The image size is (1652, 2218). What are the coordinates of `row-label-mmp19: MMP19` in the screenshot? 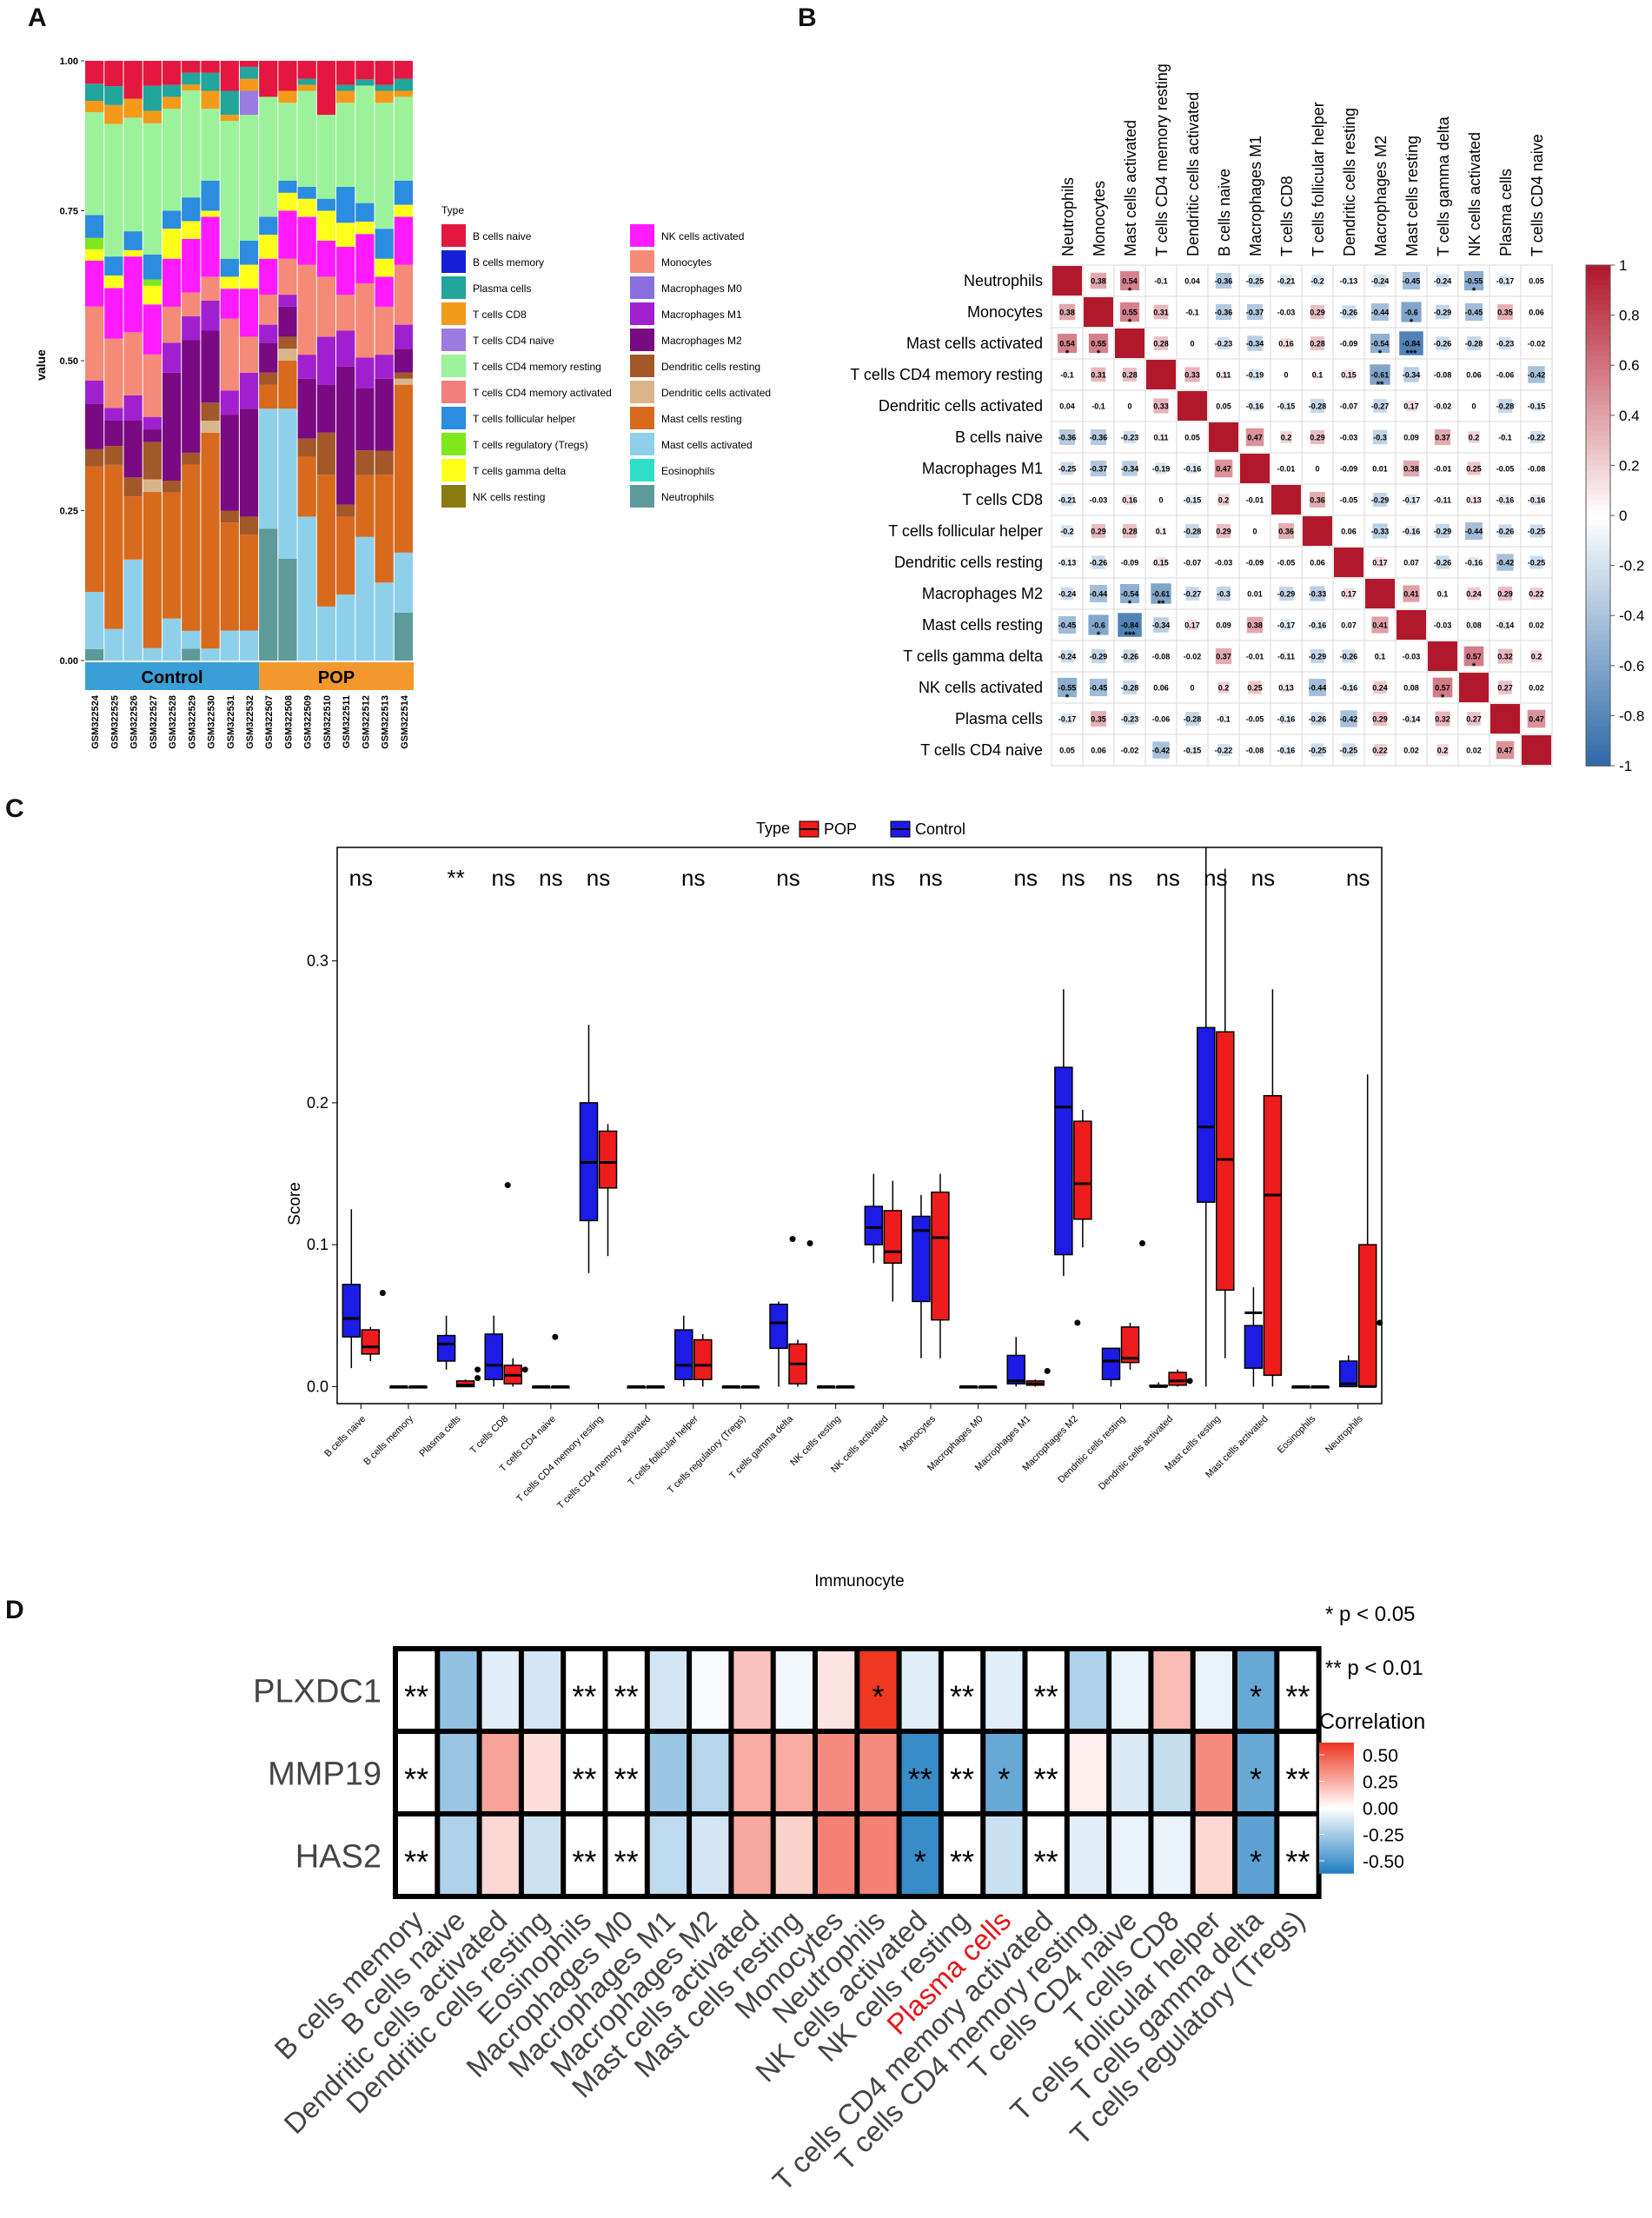 It's located at (325, 1774).